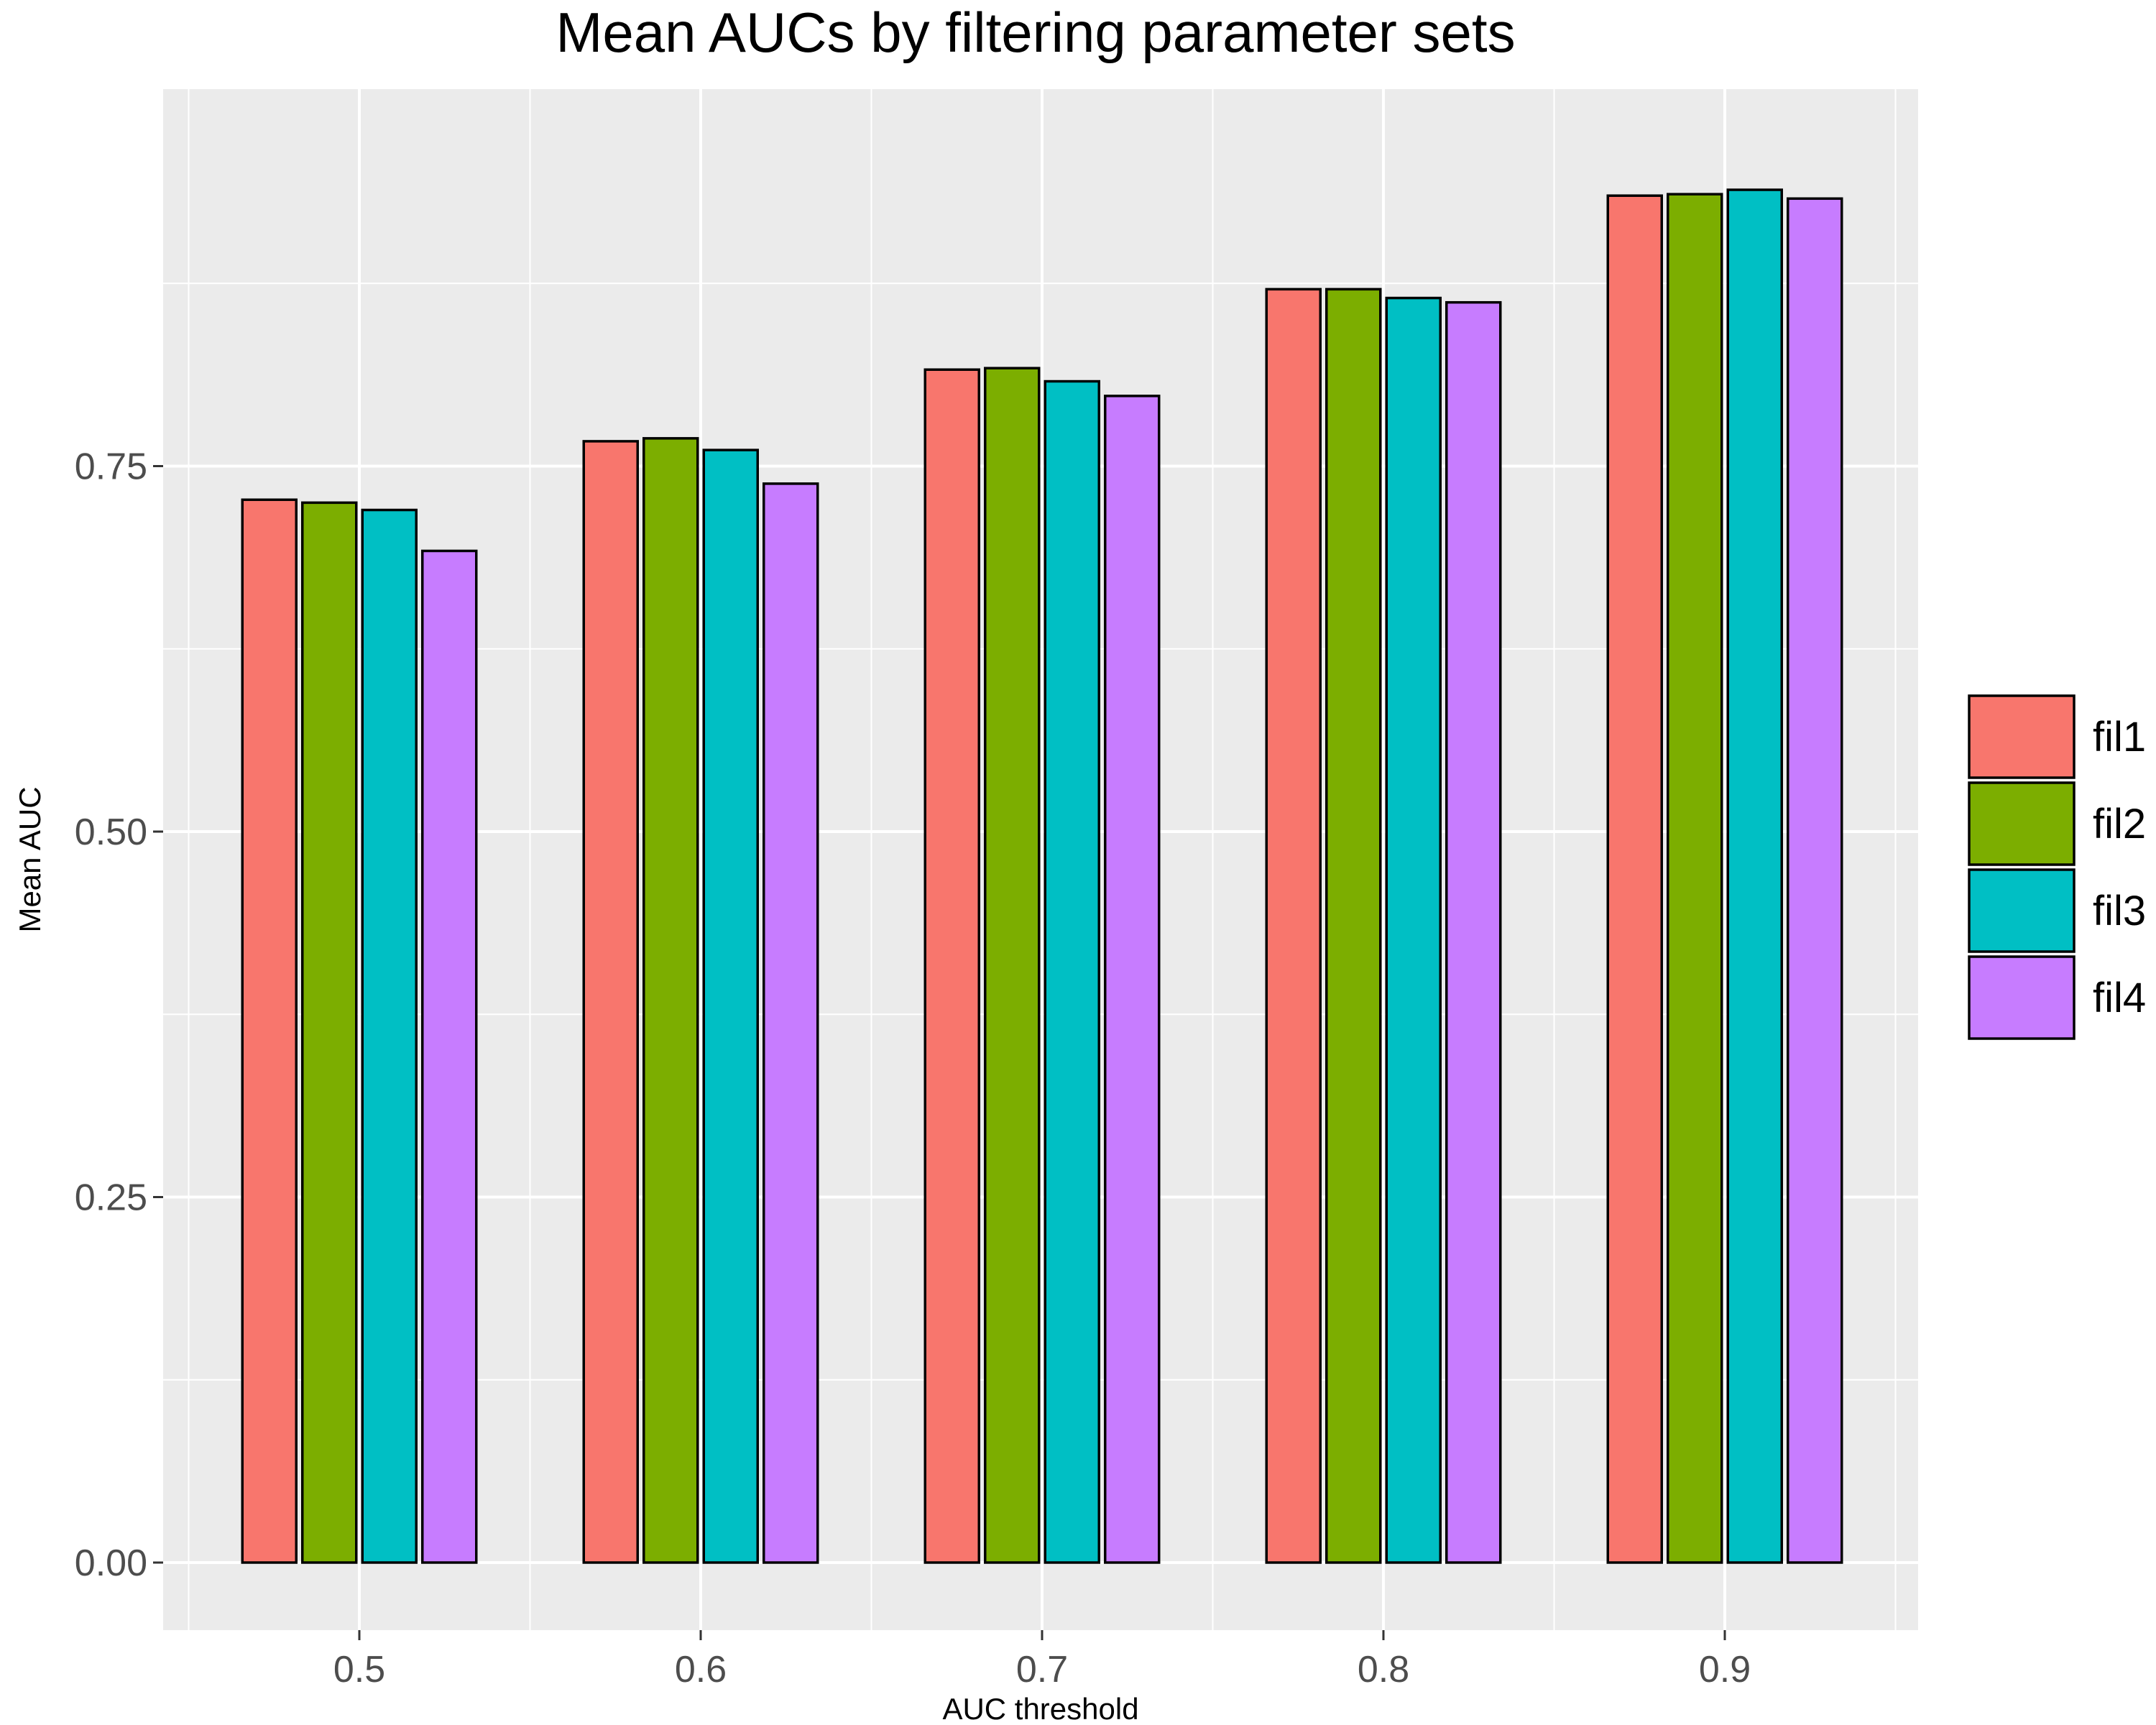 This screenshot has width=2156, height=1725. What do you see at coordinates (1353, 926) in the screenshot?
I see `bar-fil2-0.8` at bounding box center [1353, 926].